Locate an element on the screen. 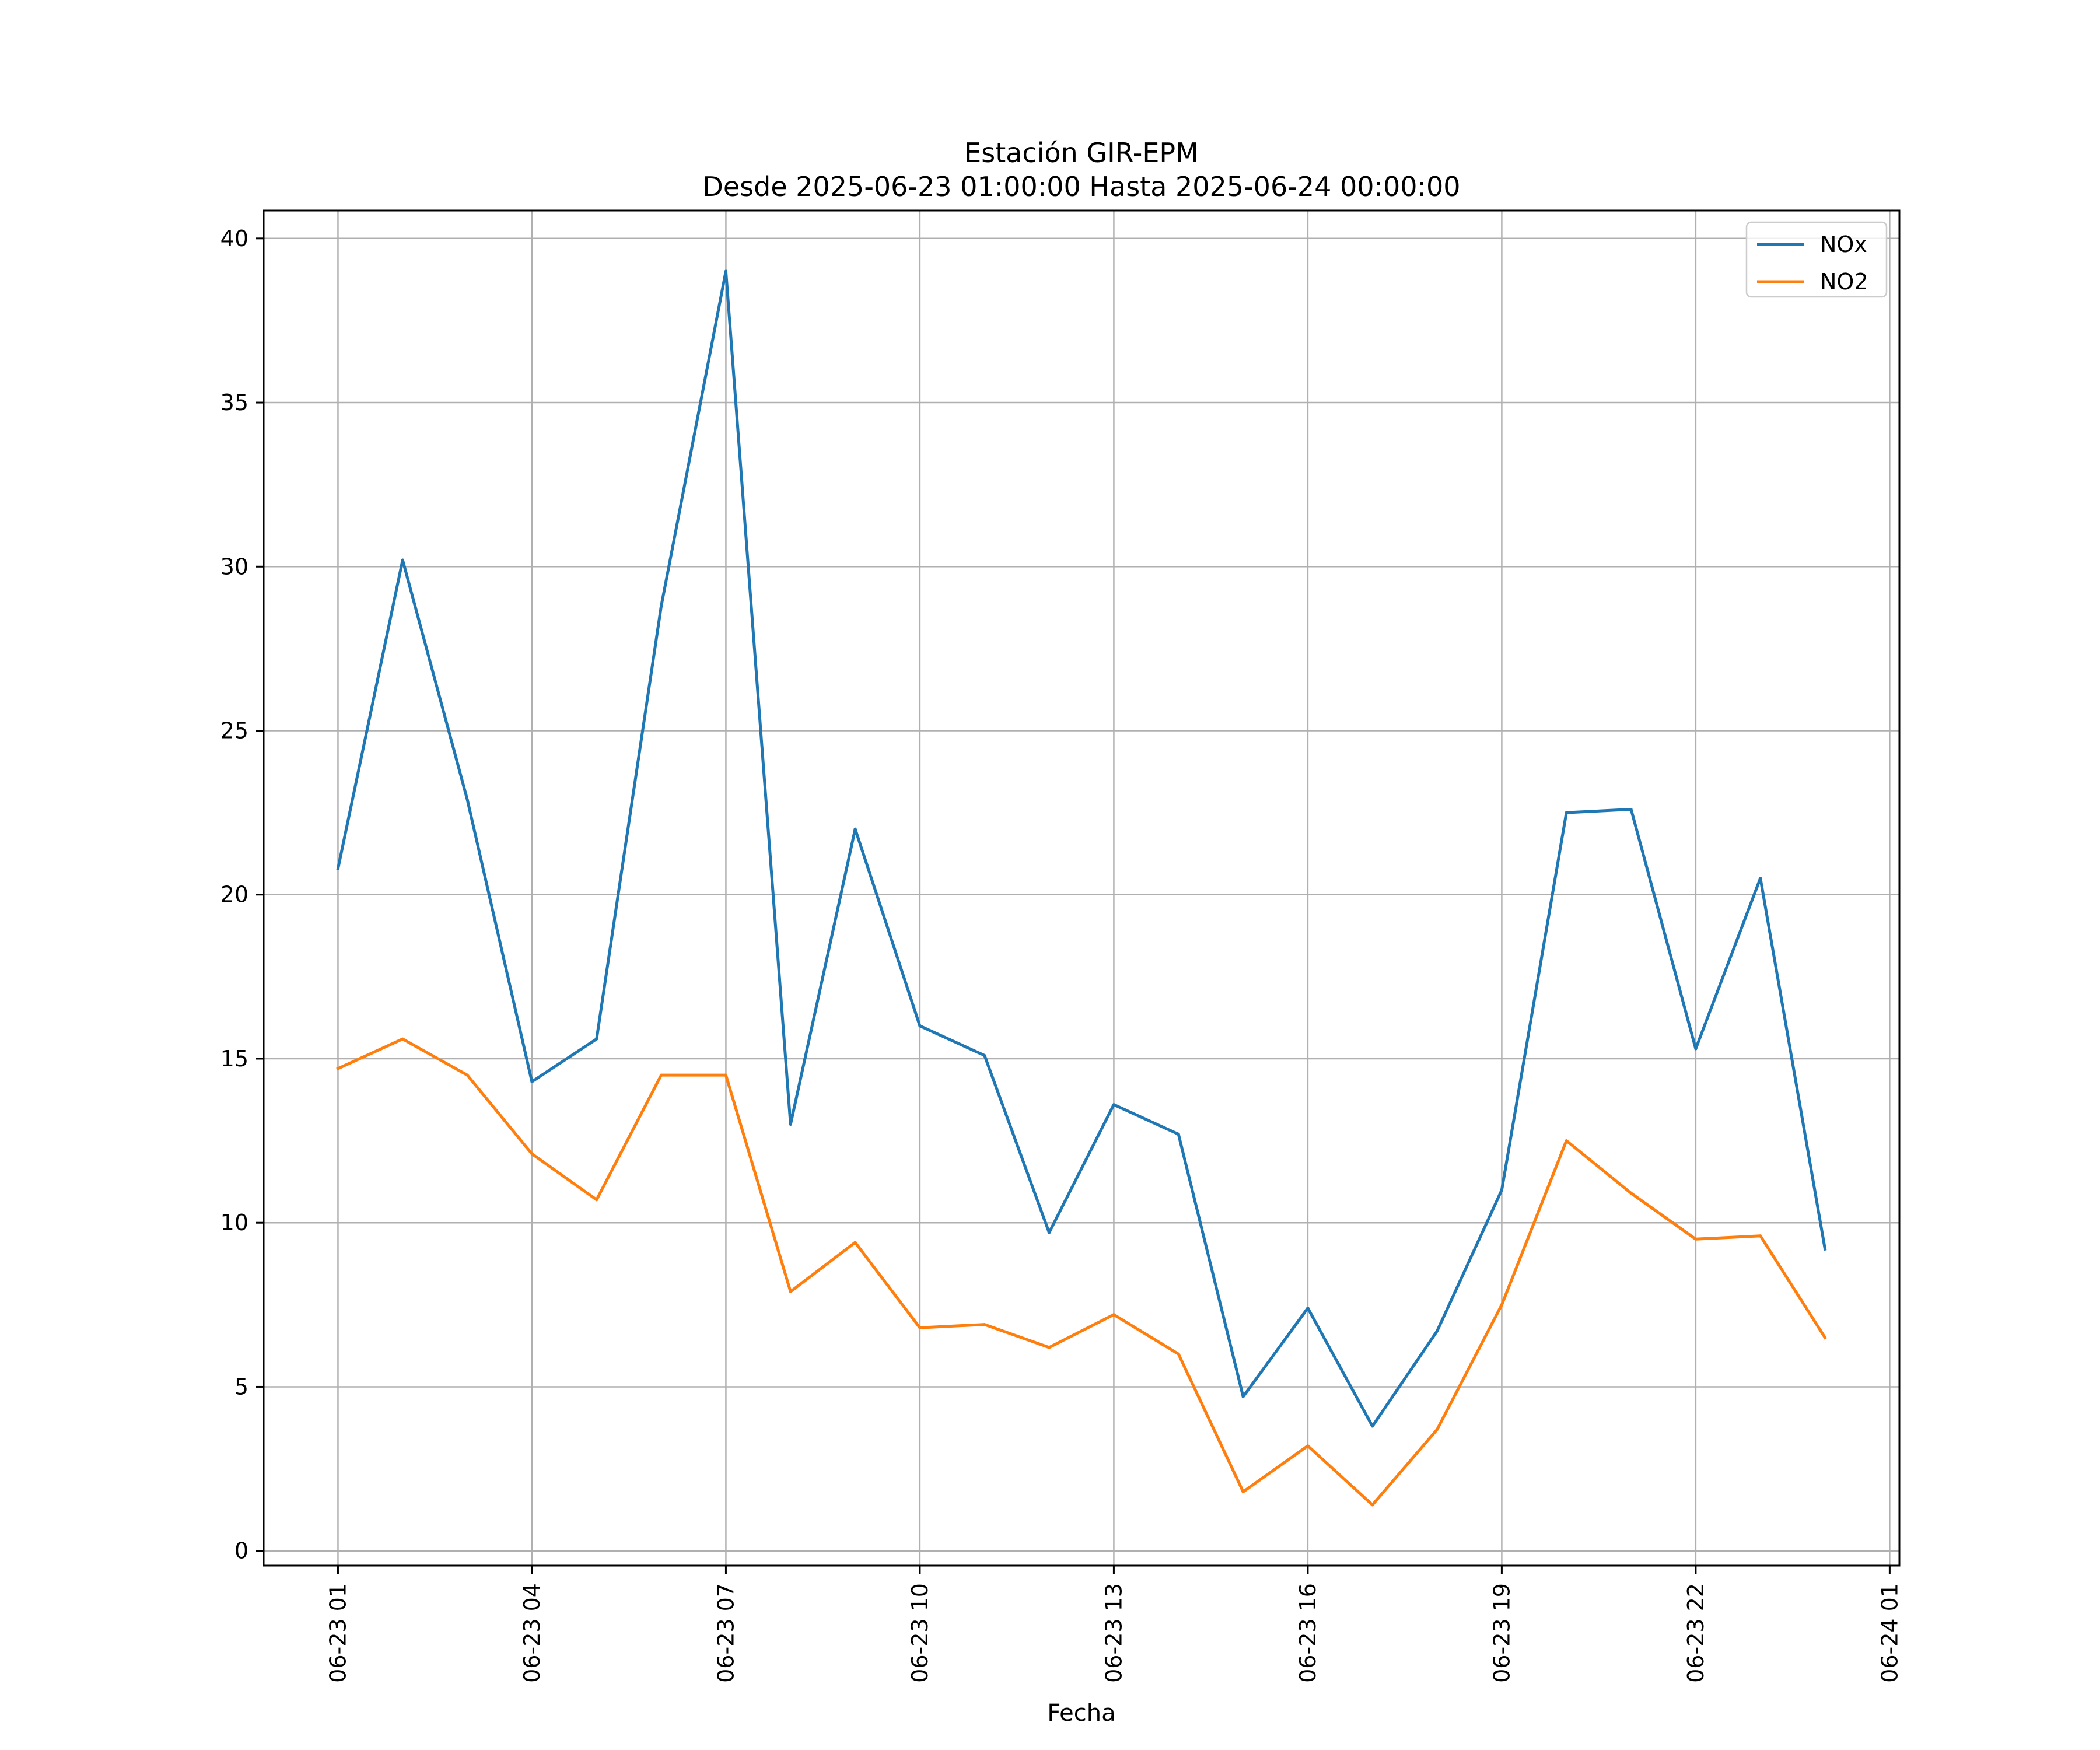 The image size is (2100, 1750). x-axis-label: Fecha is located at coordinates (1081, 1713).